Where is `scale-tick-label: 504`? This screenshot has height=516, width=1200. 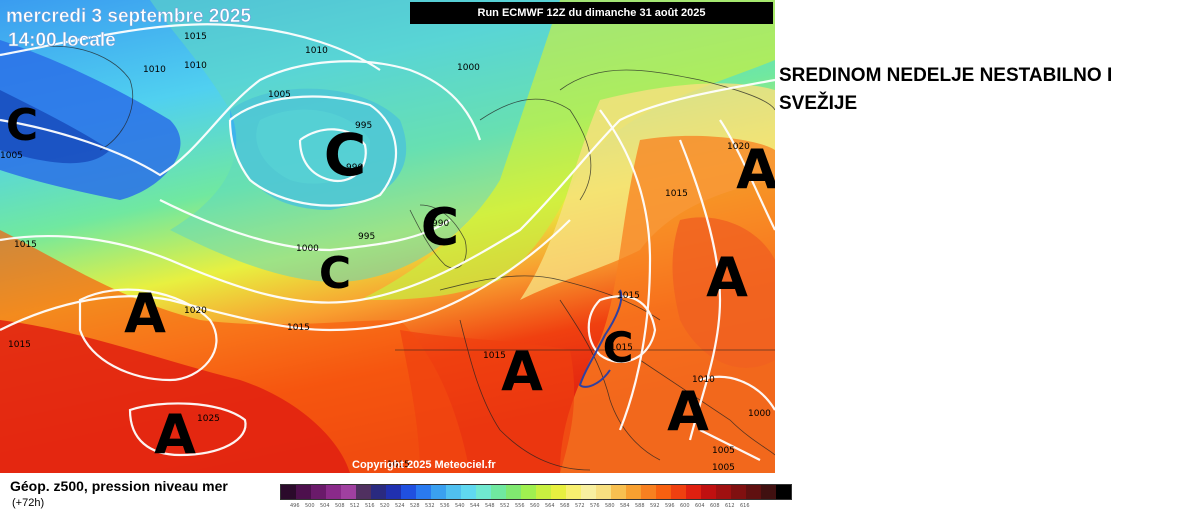 scale-tick-label: 504 is located at coordinates (325, 506).